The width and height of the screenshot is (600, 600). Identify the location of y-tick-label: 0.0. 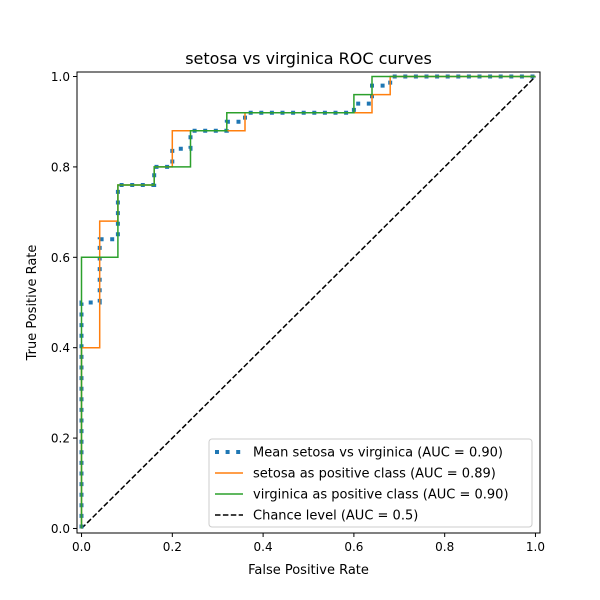
(60, 529).